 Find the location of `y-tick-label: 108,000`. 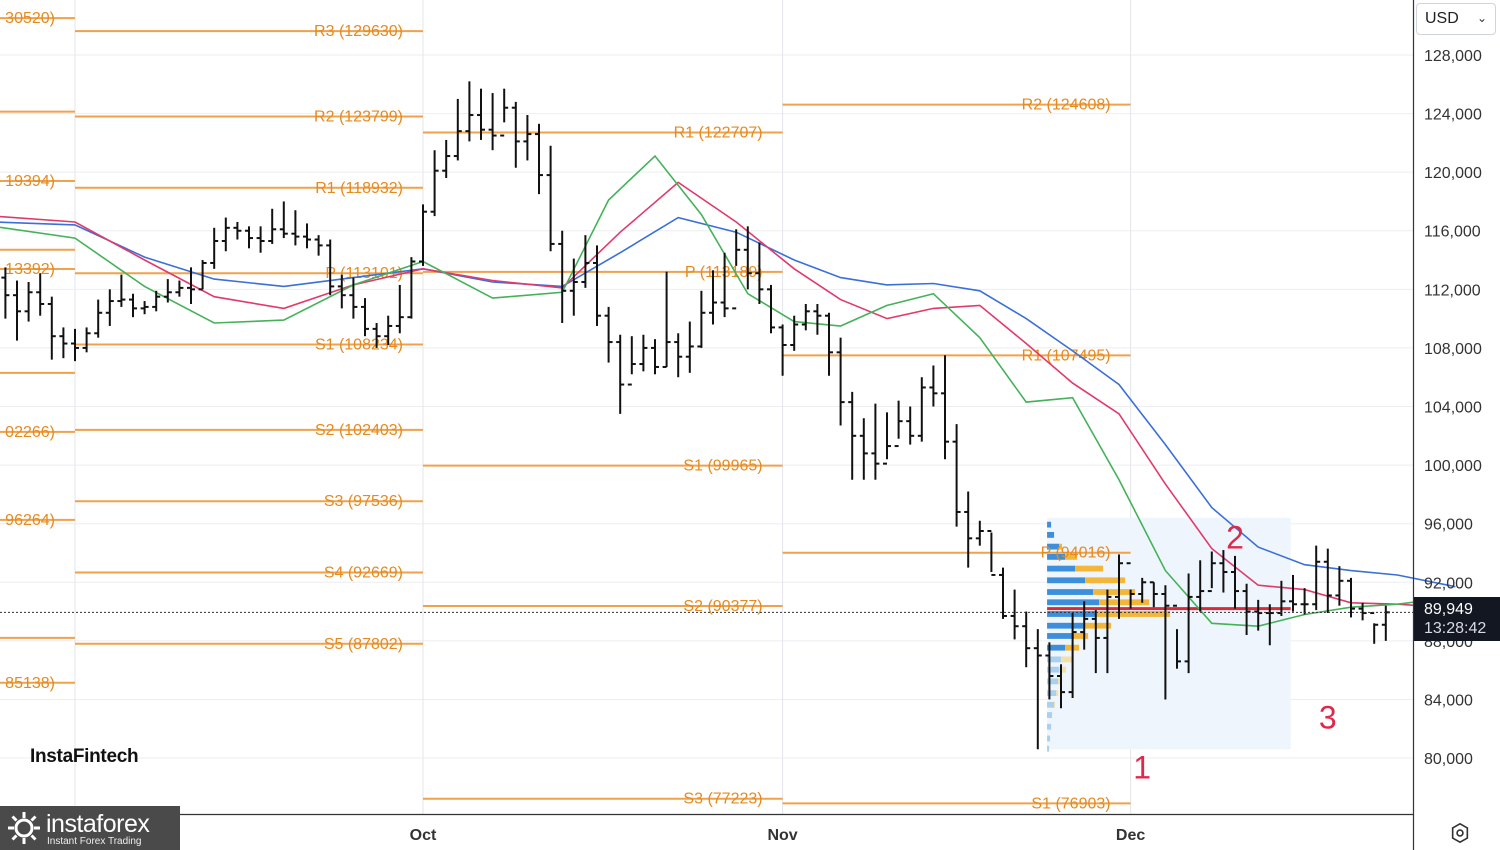

y-tick-label: 108,000 is located at coordinates (1453, 349).